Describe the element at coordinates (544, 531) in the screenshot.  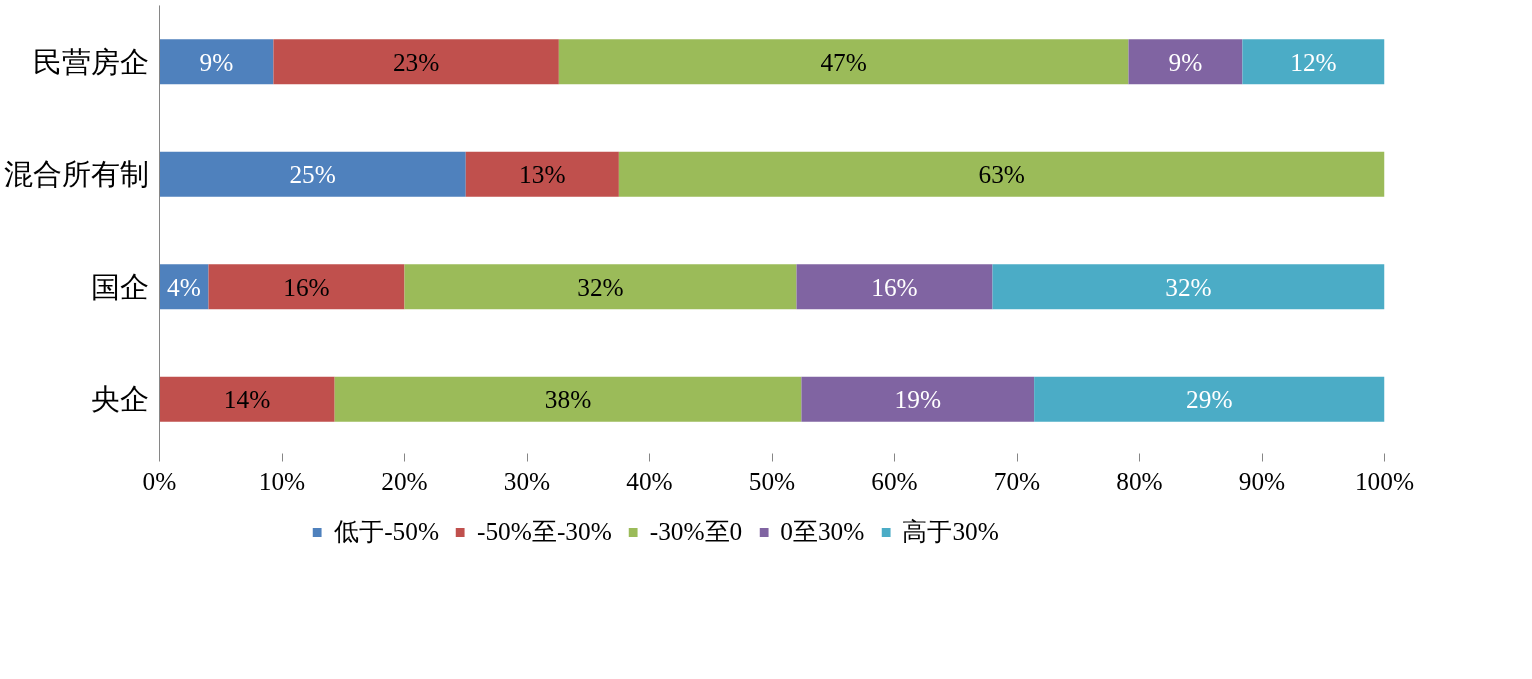
I see `legend-label: -50%至-30%` at that location.